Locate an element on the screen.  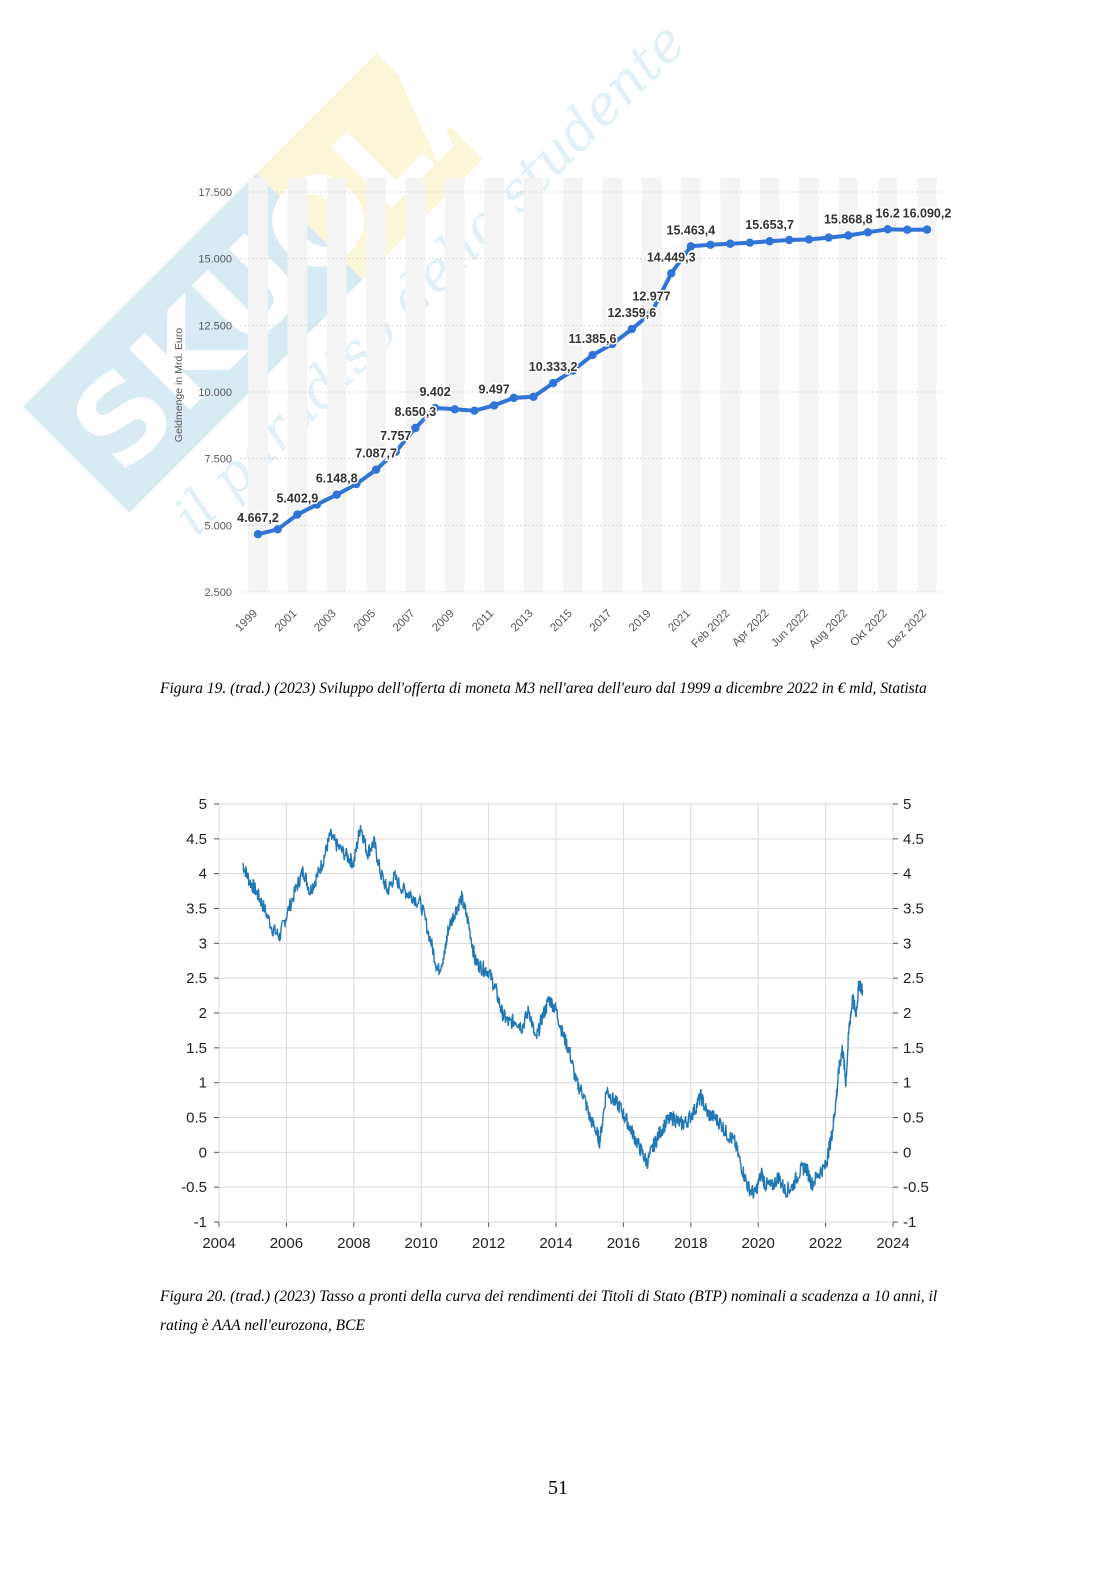
data-label: 7.757 is located at coordinates (395, 436).